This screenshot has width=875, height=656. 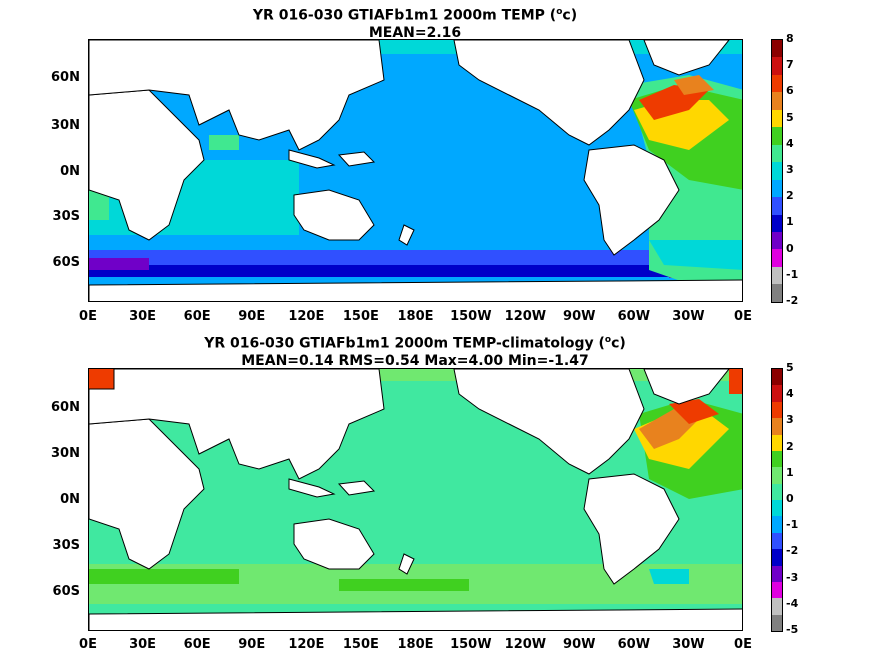 I want to click on panel1-colorbar-label: 3, so click(x=790, y=169).